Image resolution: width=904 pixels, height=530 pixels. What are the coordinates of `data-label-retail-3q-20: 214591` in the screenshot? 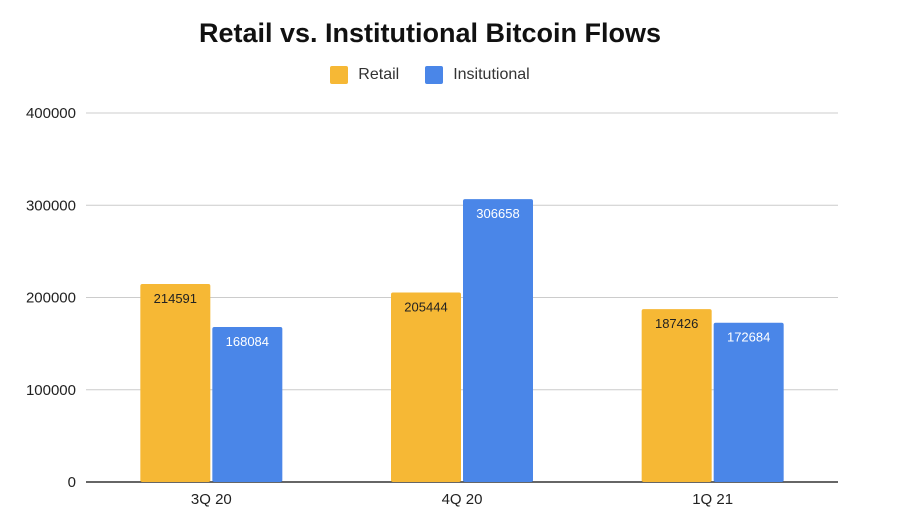 It's located at (175, 298).